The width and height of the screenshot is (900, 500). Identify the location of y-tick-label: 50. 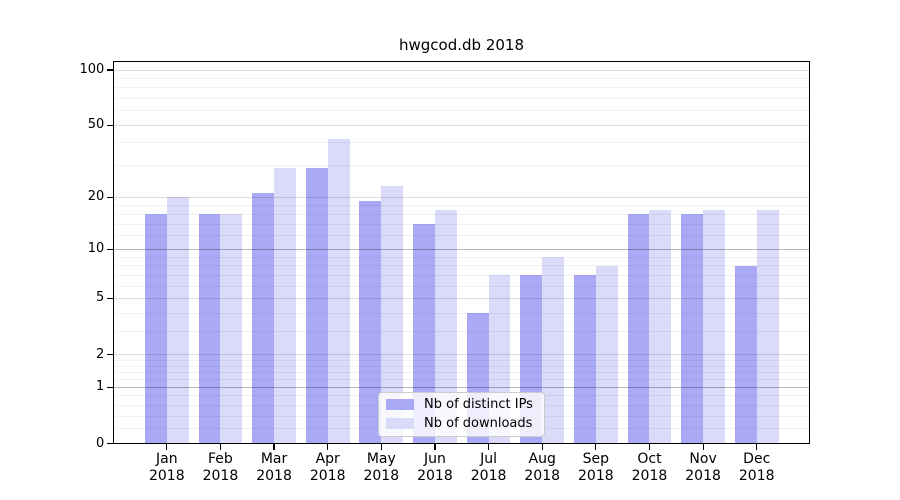
(96, 125).